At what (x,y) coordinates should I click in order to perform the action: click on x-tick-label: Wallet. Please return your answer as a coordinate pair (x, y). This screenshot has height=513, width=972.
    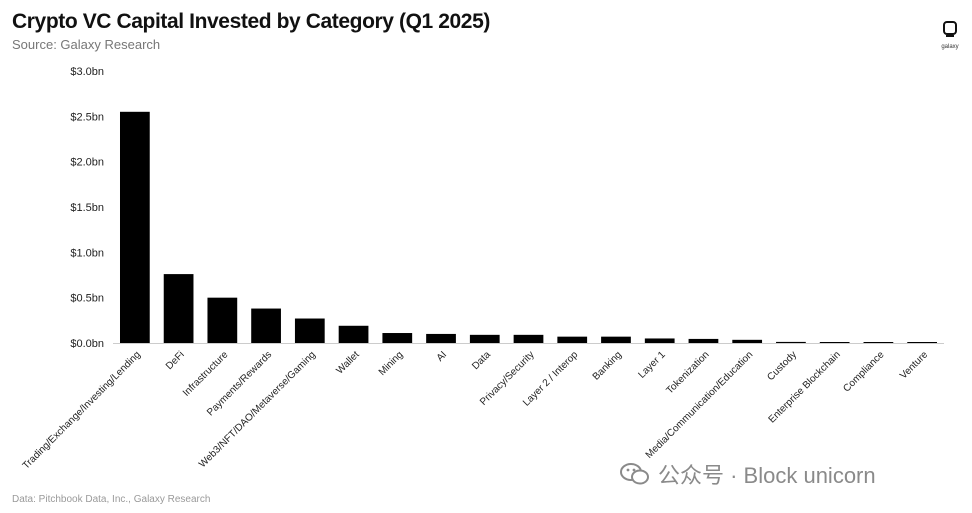
    Looking at the image, I should click on (348, 362).